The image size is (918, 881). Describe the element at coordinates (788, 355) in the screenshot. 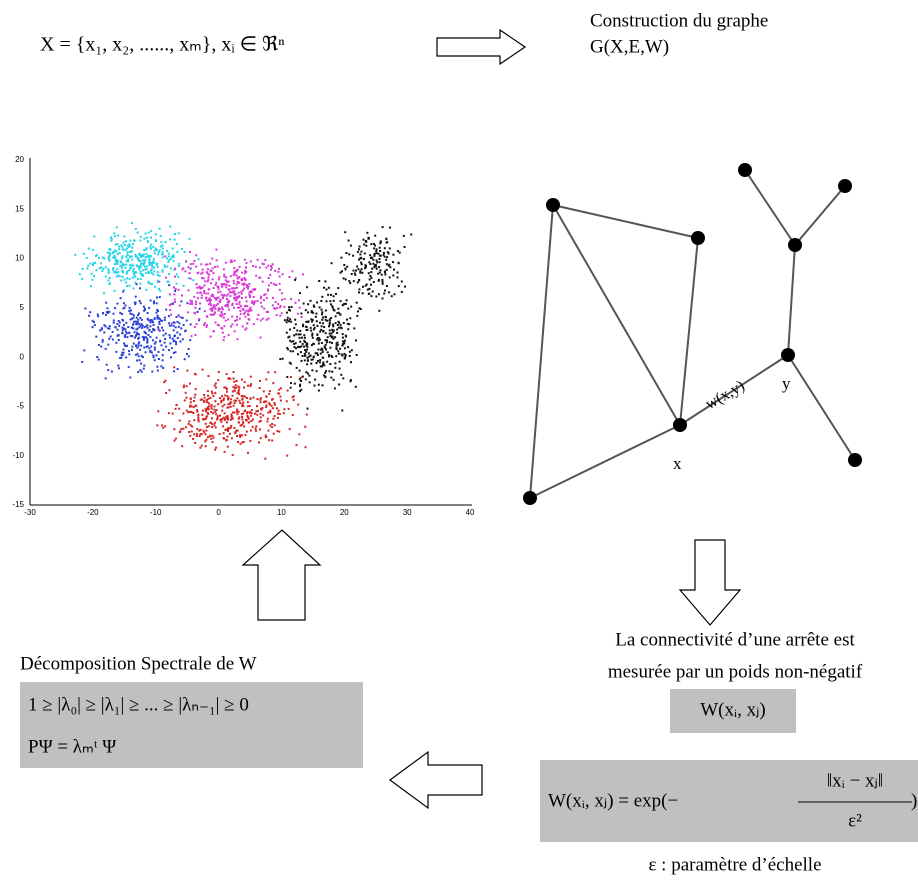

I see `node` at that location.